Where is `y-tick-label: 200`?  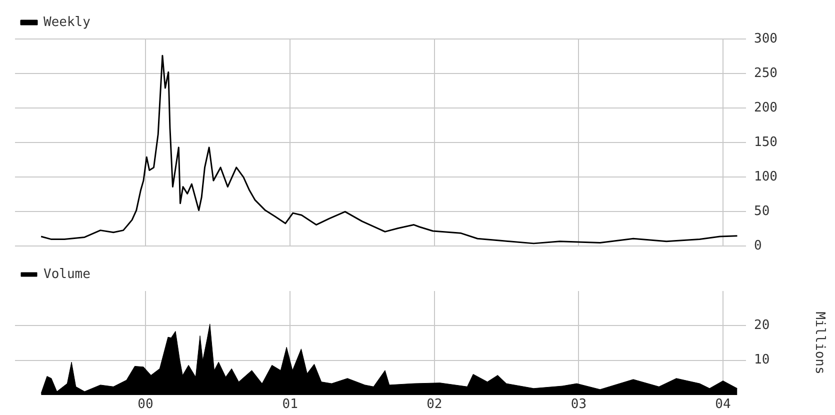 y-tick-label: 200 is located at coordinates (766, 108).